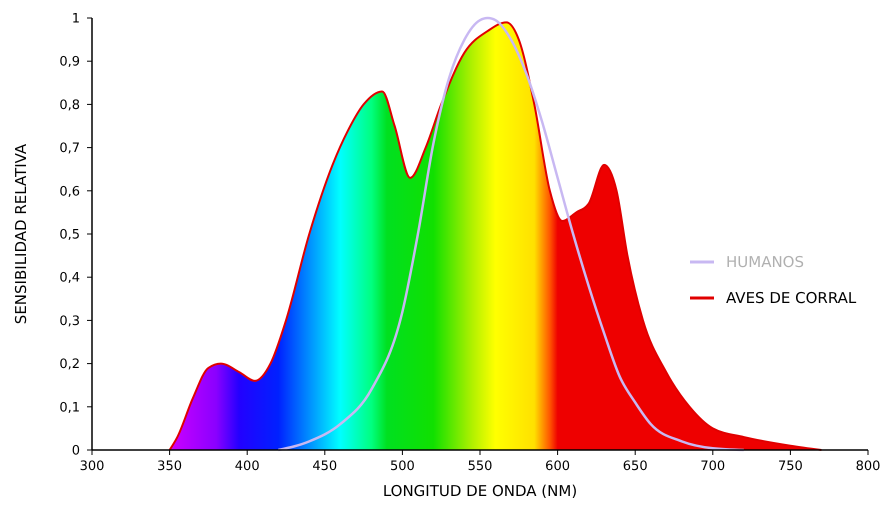  What do you see at coordinates (791, 298) in the screenshot?
I see `legend-label: AVES DE CORRAL` at bounding box center [791, 298].